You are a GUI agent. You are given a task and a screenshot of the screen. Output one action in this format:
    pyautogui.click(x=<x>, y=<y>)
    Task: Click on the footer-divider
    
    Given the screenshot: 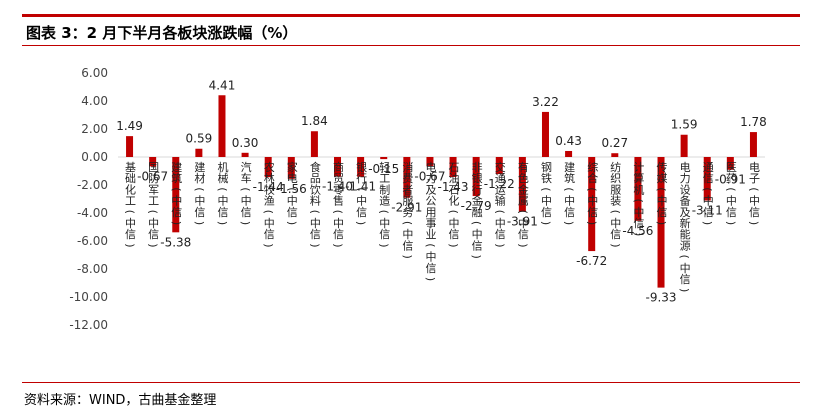 What is the action you would take?
    pyautogui.click(x=411, y=382)
    